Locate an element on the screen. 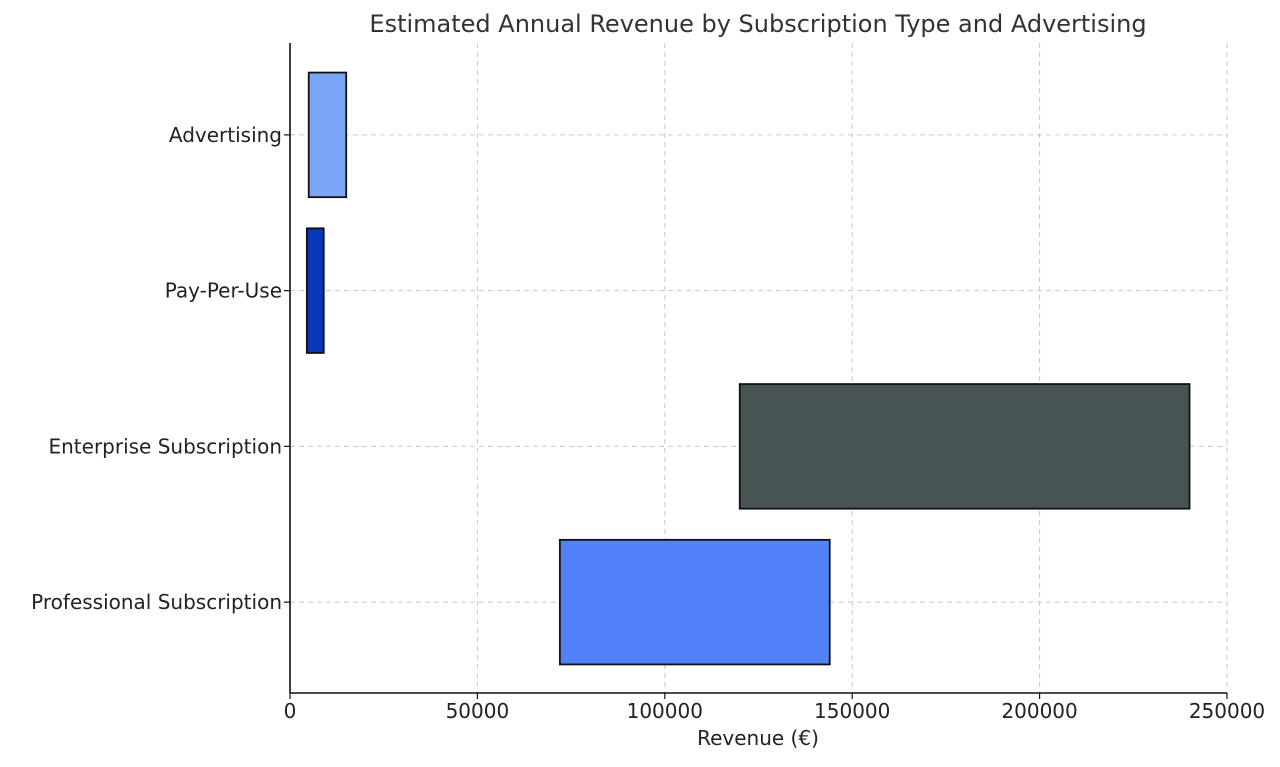 The image size is (1280, 767). x-tick-label: 0 is located at coordinates (290, 711).